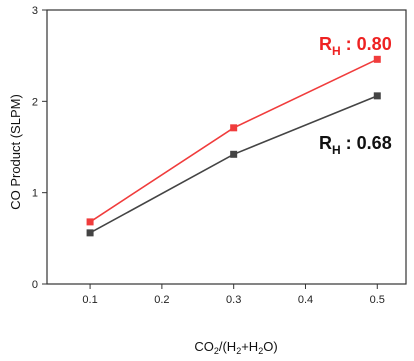 Image resolution: width=414 pixels, height=361 pixels. I want to click on annotation-rh-068: RH : 0.68, so click(355, 145).